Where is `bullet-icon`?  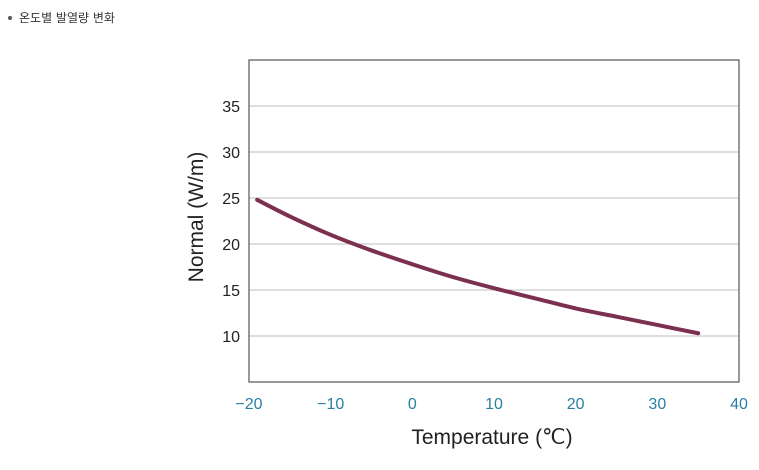
bullet-icon is located at coordinates (10, 17).